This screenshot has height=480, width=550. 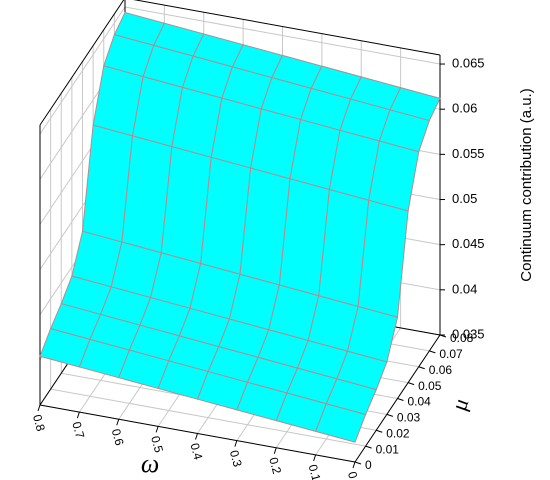 What do you see at coordinates (315, 471) in the screenshot?
I see `x-tick-label: 0.1` at bounding box center [315, 471].